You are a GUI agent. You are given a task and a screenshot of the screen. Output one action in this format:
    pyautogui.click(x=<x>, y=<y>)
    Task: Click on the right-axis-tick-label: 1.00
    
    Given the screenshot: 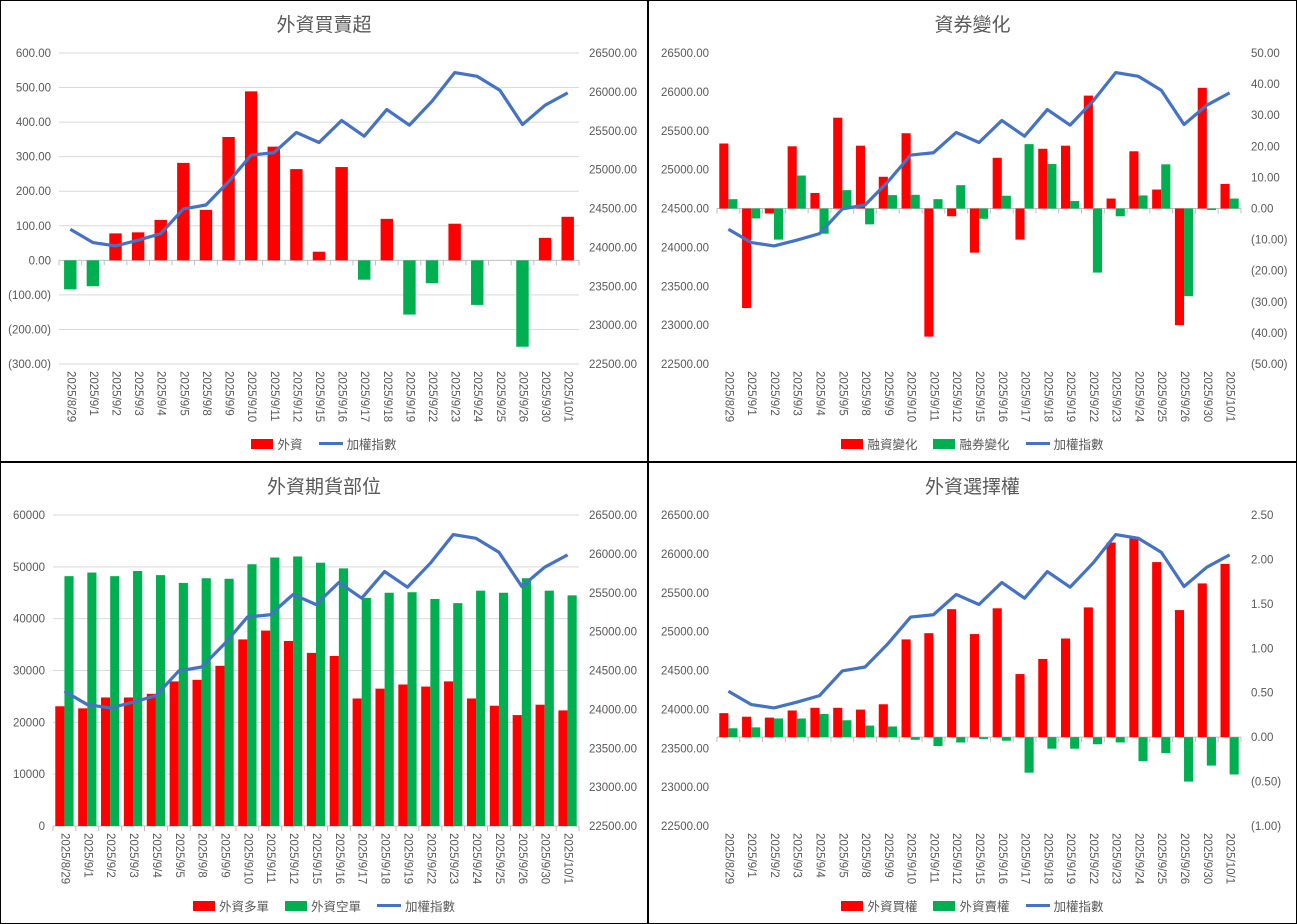 What is the action you would take?
    pyautogui.click(x=1262, y=649)
    